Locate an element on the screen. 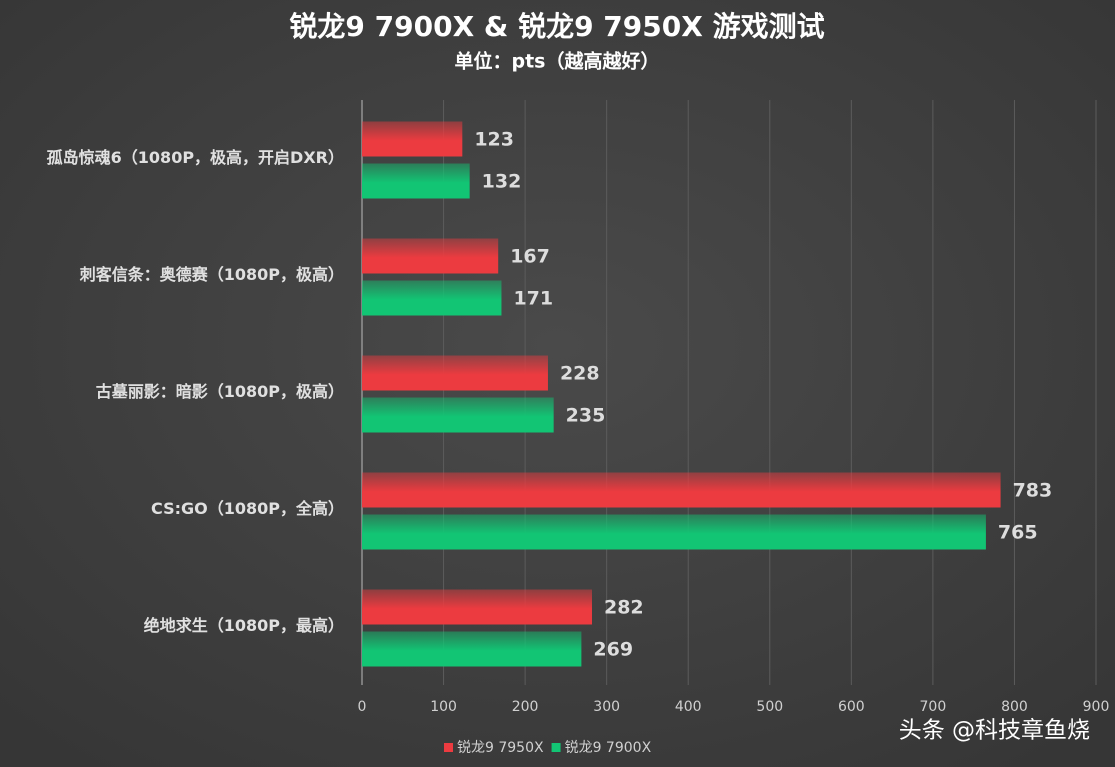 The width and height of the screenshot is (1115, 767). x-tick-label: 100 is located at coordinates (443, 707).